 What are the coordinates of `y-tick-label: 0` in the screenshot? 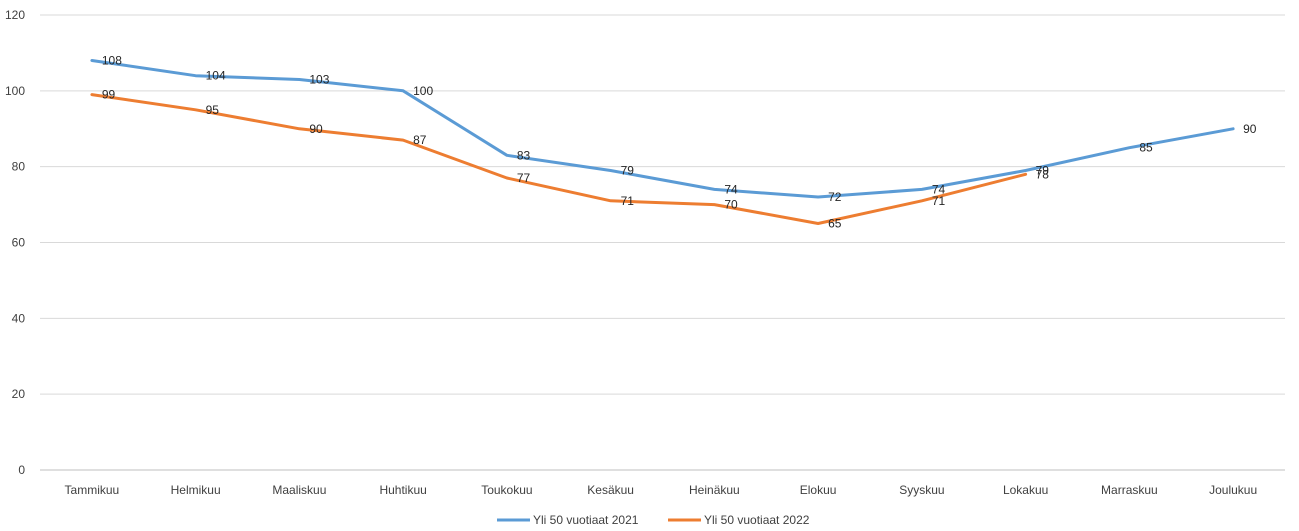 It's located at (21, 470).